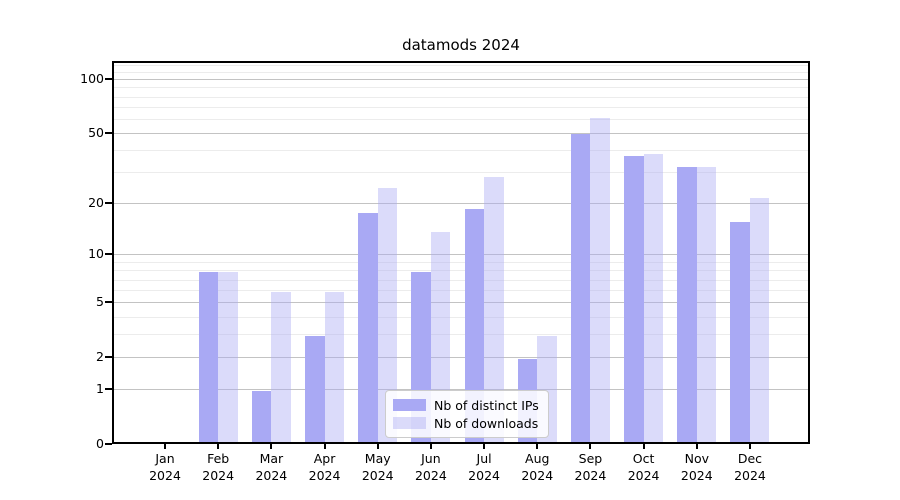  I want to click on bar-nb-of-downloads-mar, so click(281, 367).